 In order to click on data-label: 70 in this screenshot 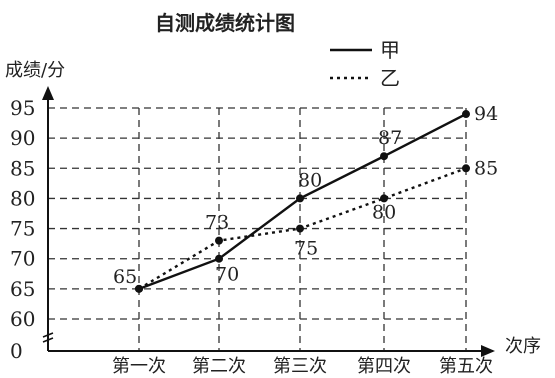, I will do `click(227, 275)`.